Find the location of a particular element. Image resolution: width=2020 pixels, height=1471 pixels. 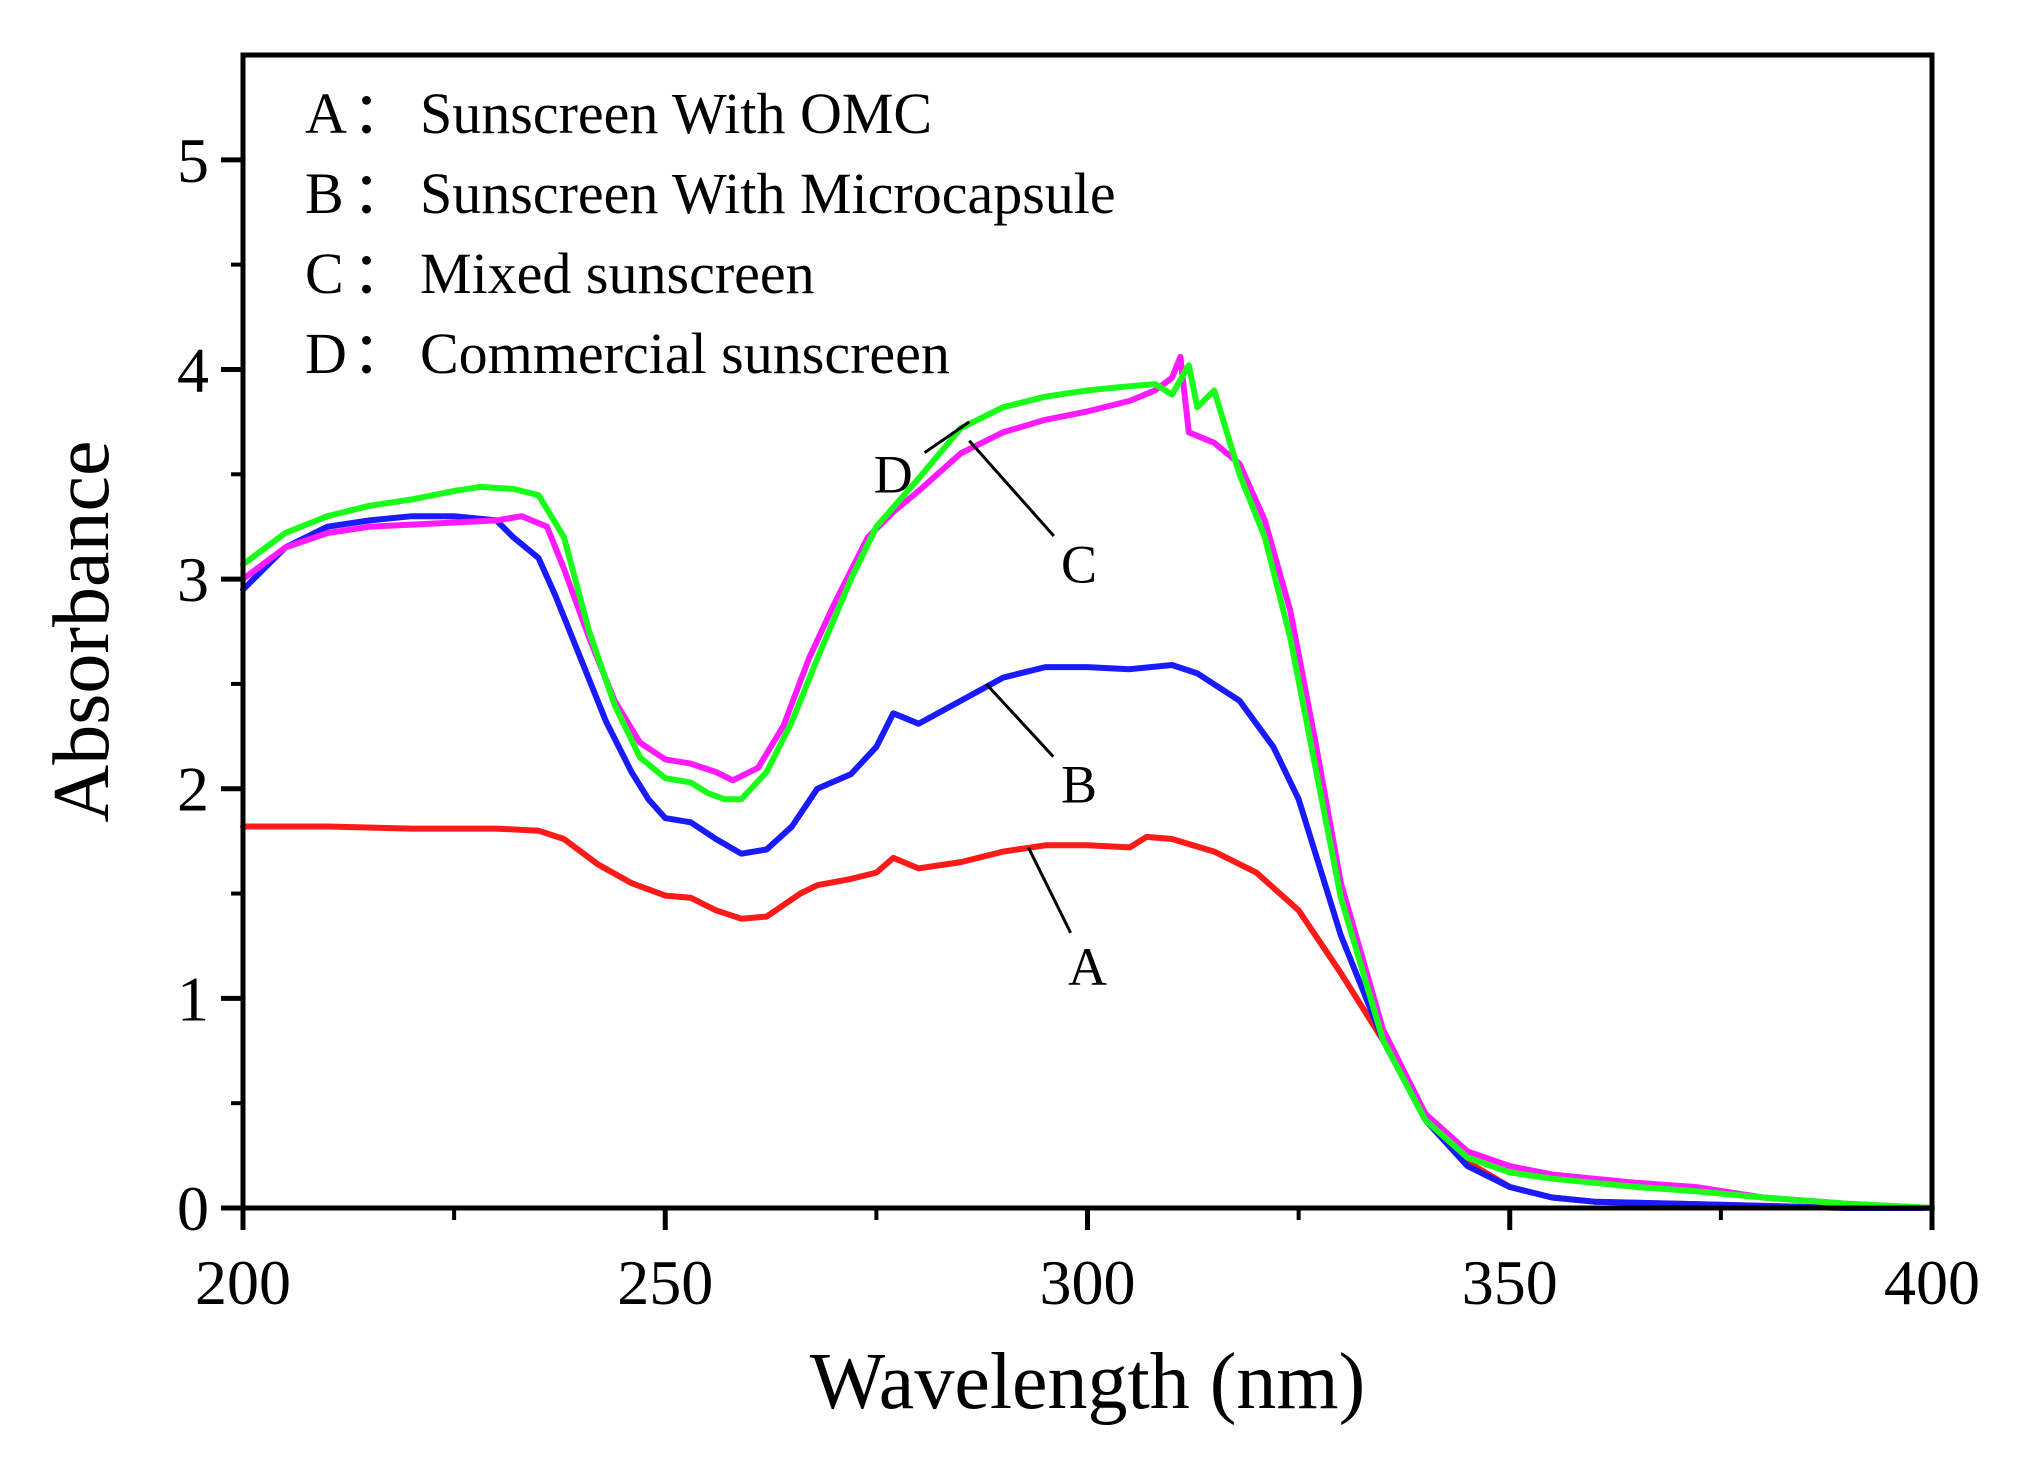

legend-letter: B is located at coordinates (324, 193).